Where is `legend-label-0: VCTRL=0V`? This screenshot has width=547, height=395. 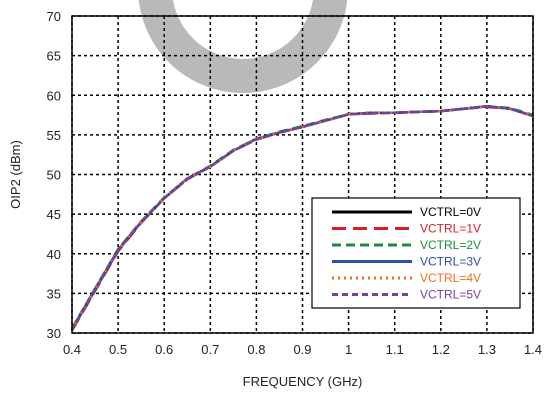
legend-label-0: VCTRL=0V is located at coordinates (450, 212).